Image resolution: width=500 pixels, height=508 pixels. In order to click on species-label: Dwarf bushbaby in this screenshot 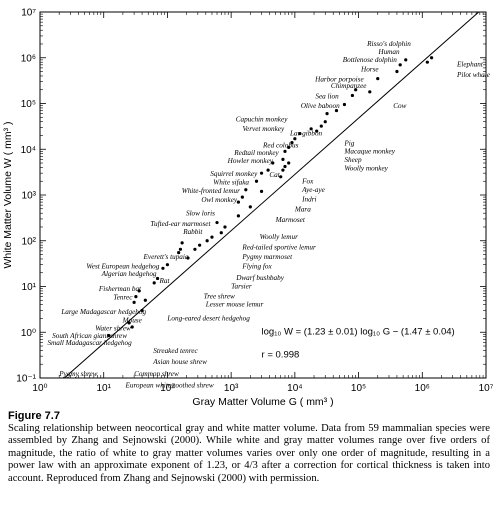, I will do `click(260, 278)`.